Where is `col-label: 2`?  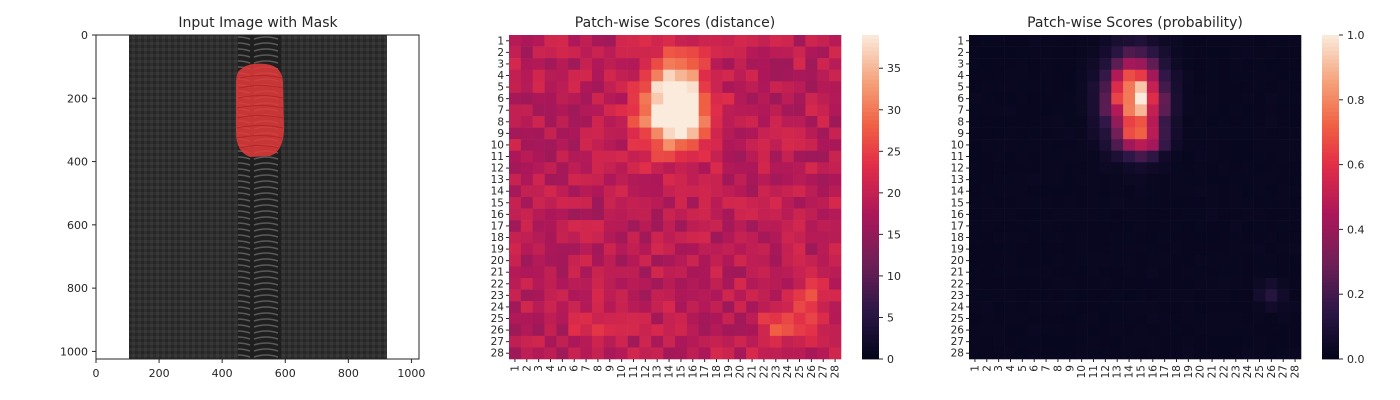
col-label: 2 is located at coordinates (527, 368).